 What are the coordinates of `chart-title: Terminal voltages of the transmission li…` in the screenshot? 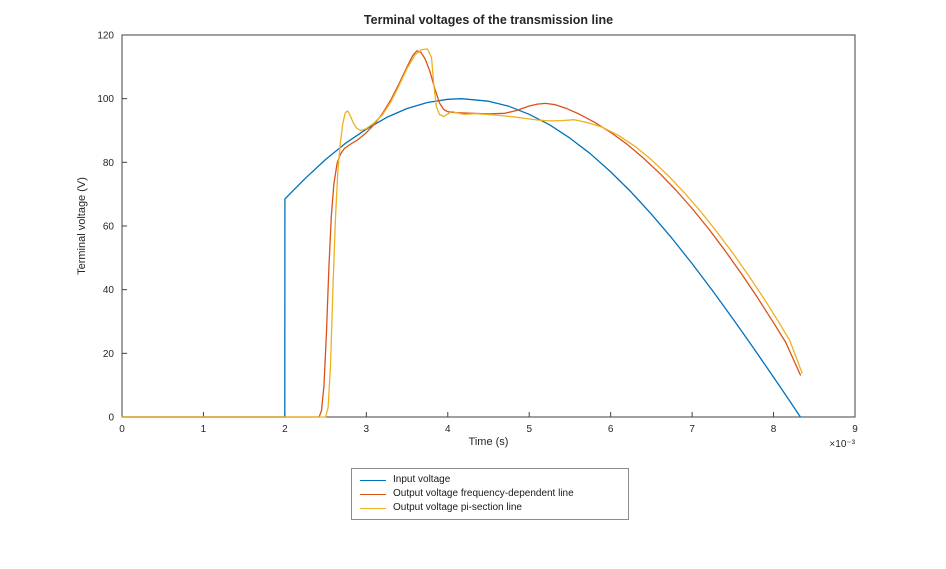 It's located at (488, 20).